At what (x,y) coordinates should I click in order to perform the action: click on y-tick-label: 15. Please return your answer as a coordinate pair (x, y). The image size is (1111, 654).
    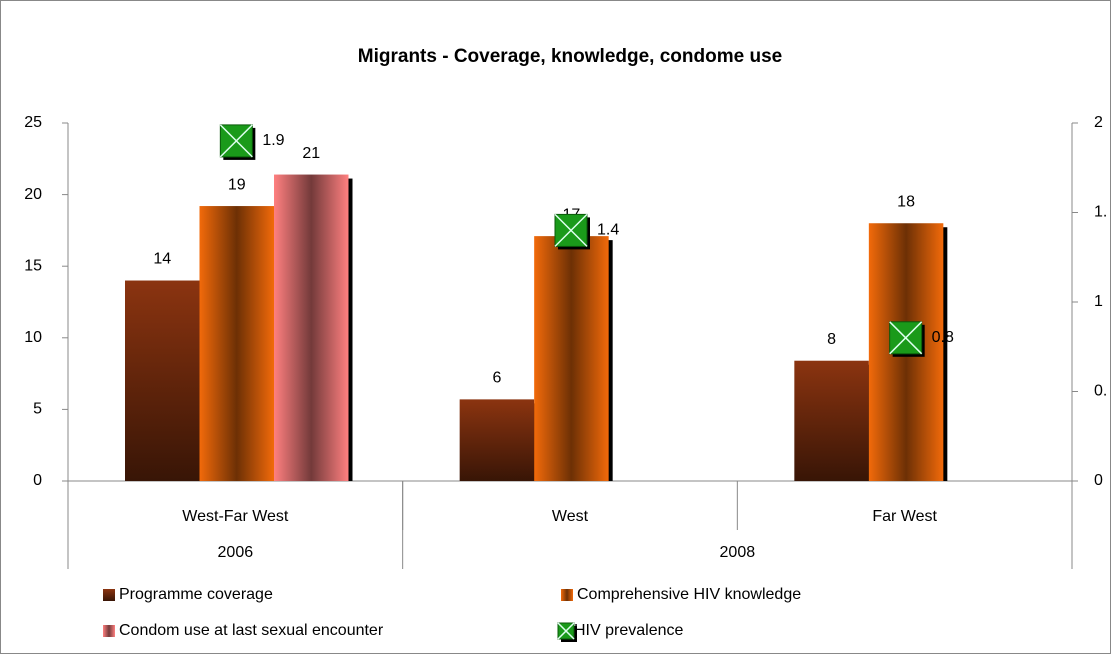
    Looking at the image, I should click on (33, 265).